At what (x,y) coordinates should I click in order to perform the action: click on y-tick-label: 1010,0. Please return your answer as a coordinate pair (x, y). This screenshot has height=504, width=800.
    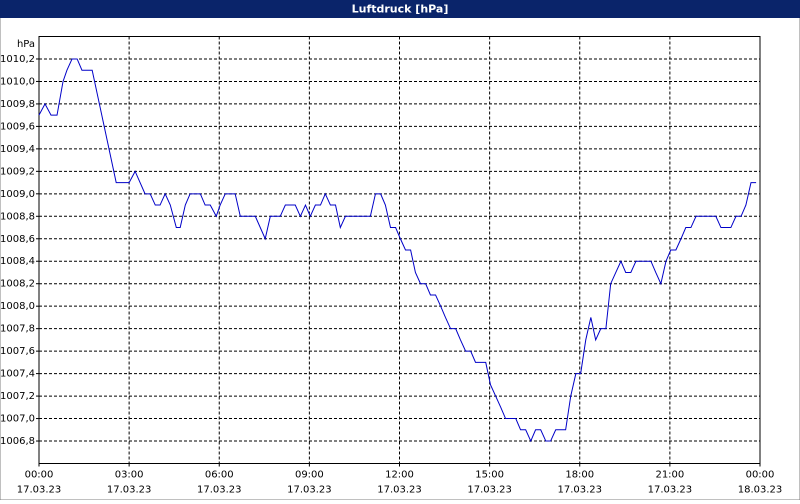
    Looking at the image, I should click on (17, 81).